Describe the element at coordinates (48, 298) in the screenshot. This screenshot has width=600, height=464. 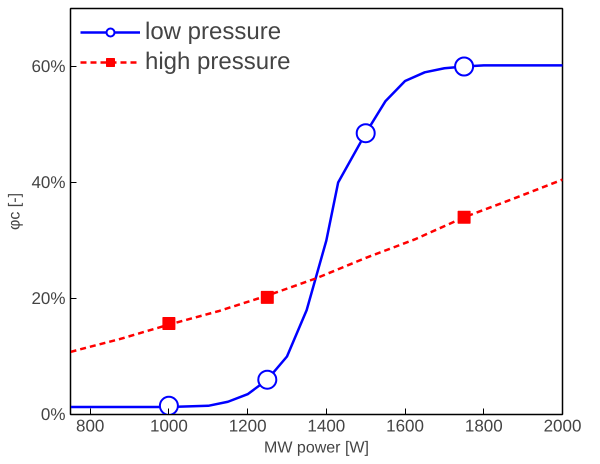
I see `y-tick-label: 20%` at that location.